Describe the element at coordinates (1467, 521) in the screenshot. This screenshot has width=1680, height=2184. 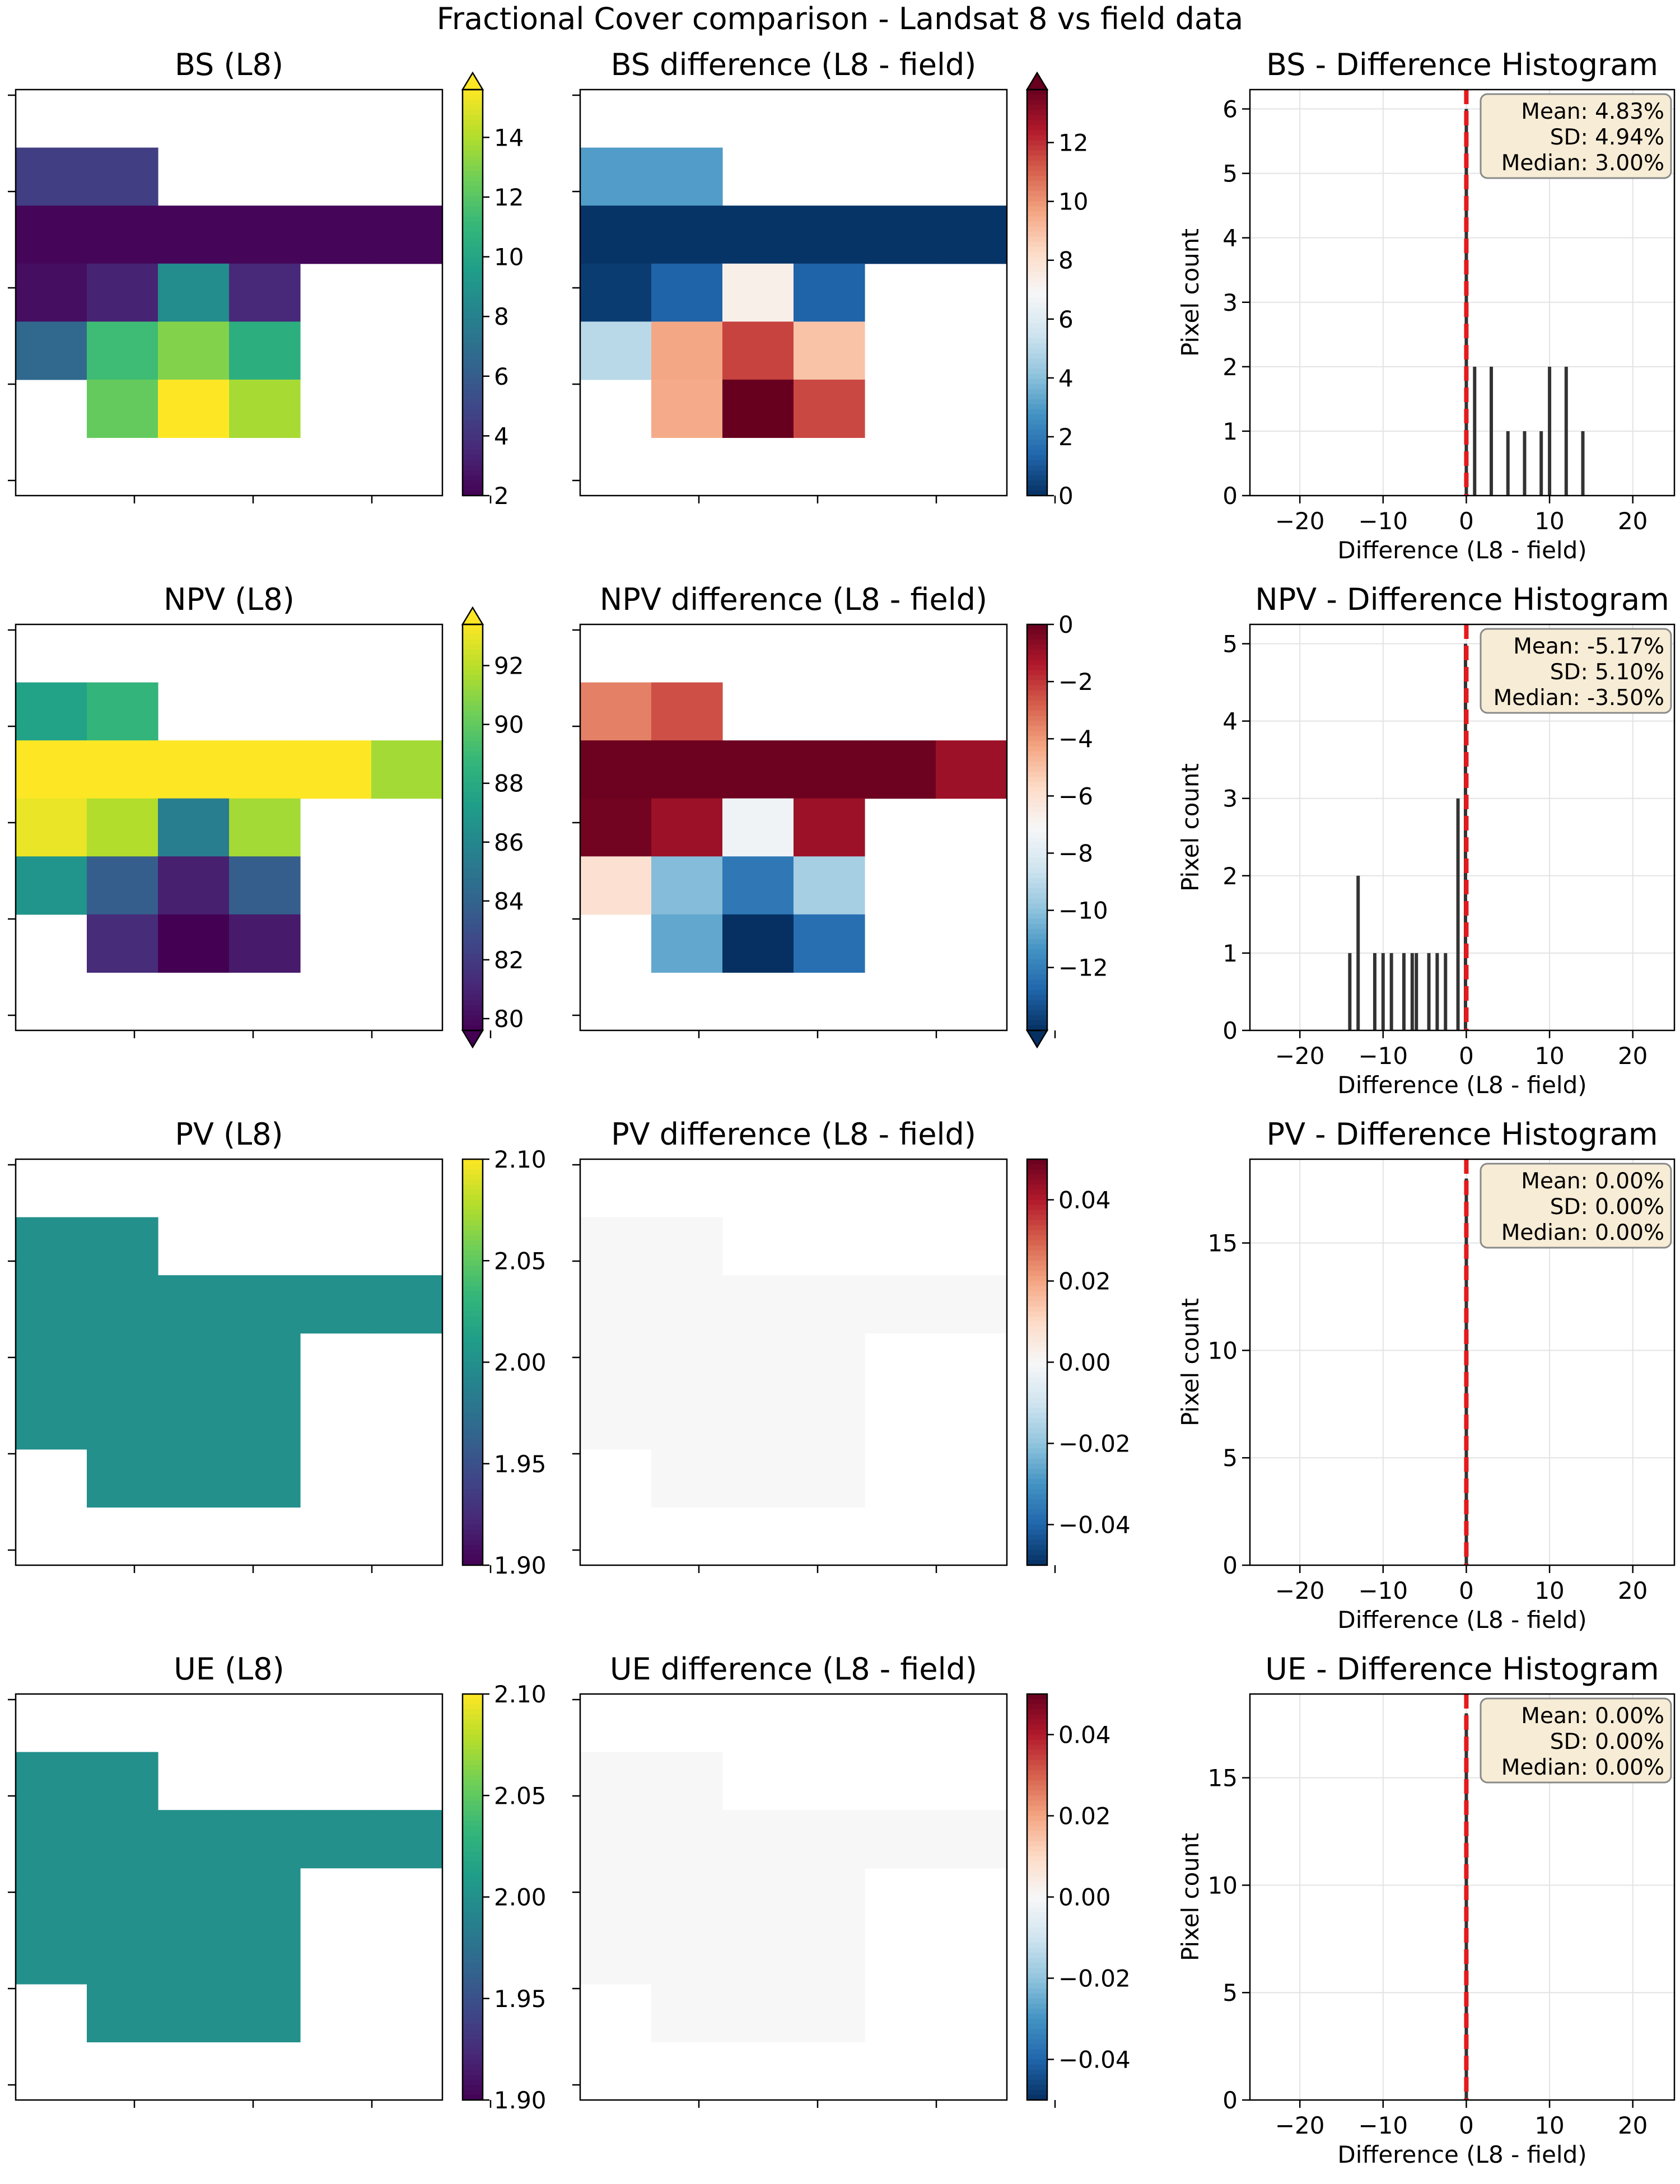
I see `bs-hist-xtick-label-2: 0` at that location.